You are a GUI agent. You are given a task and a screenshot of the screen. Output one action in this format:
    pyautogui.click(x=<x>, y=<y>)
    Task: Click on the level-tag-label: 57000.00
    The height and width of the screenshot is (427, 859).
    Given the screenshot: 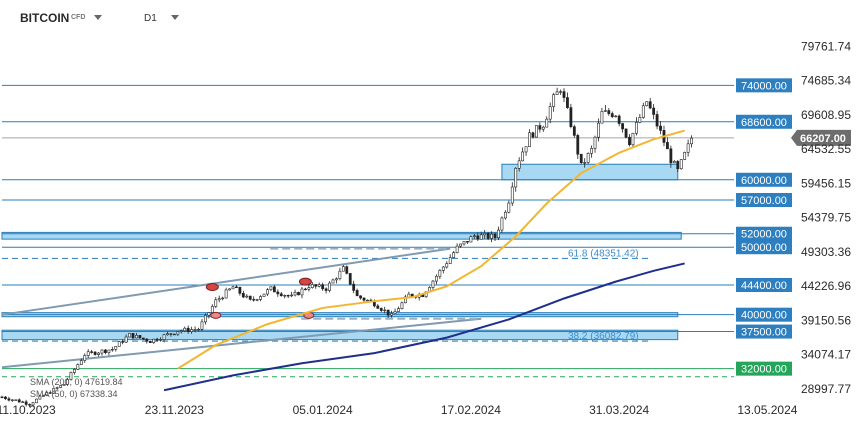 What is the action you would take?
    pyautogui.click(x=764, y=201)
    